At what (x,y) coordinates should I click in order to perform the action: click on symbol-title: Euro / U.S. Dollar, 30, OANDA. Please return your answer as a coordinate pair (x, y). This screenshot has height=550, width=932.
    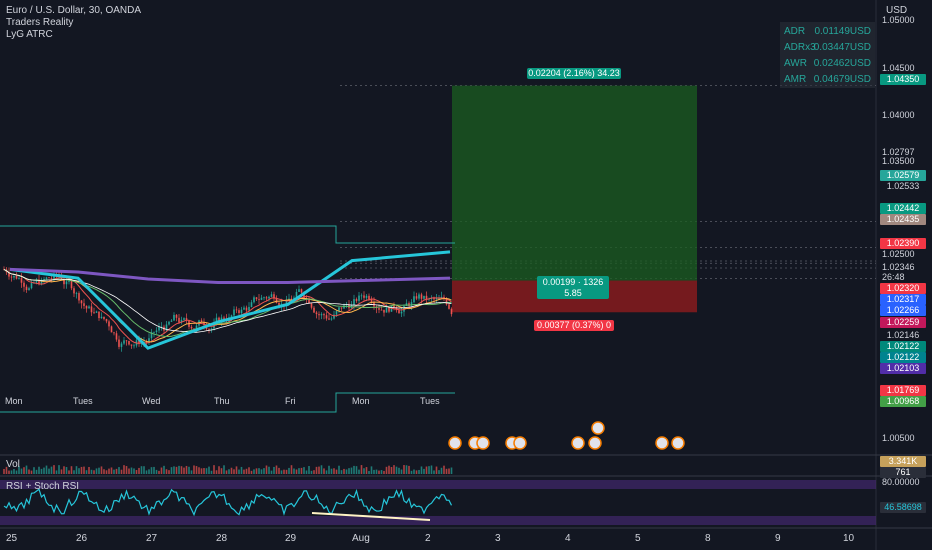
    Looking at the image, I should click on (74, 10).